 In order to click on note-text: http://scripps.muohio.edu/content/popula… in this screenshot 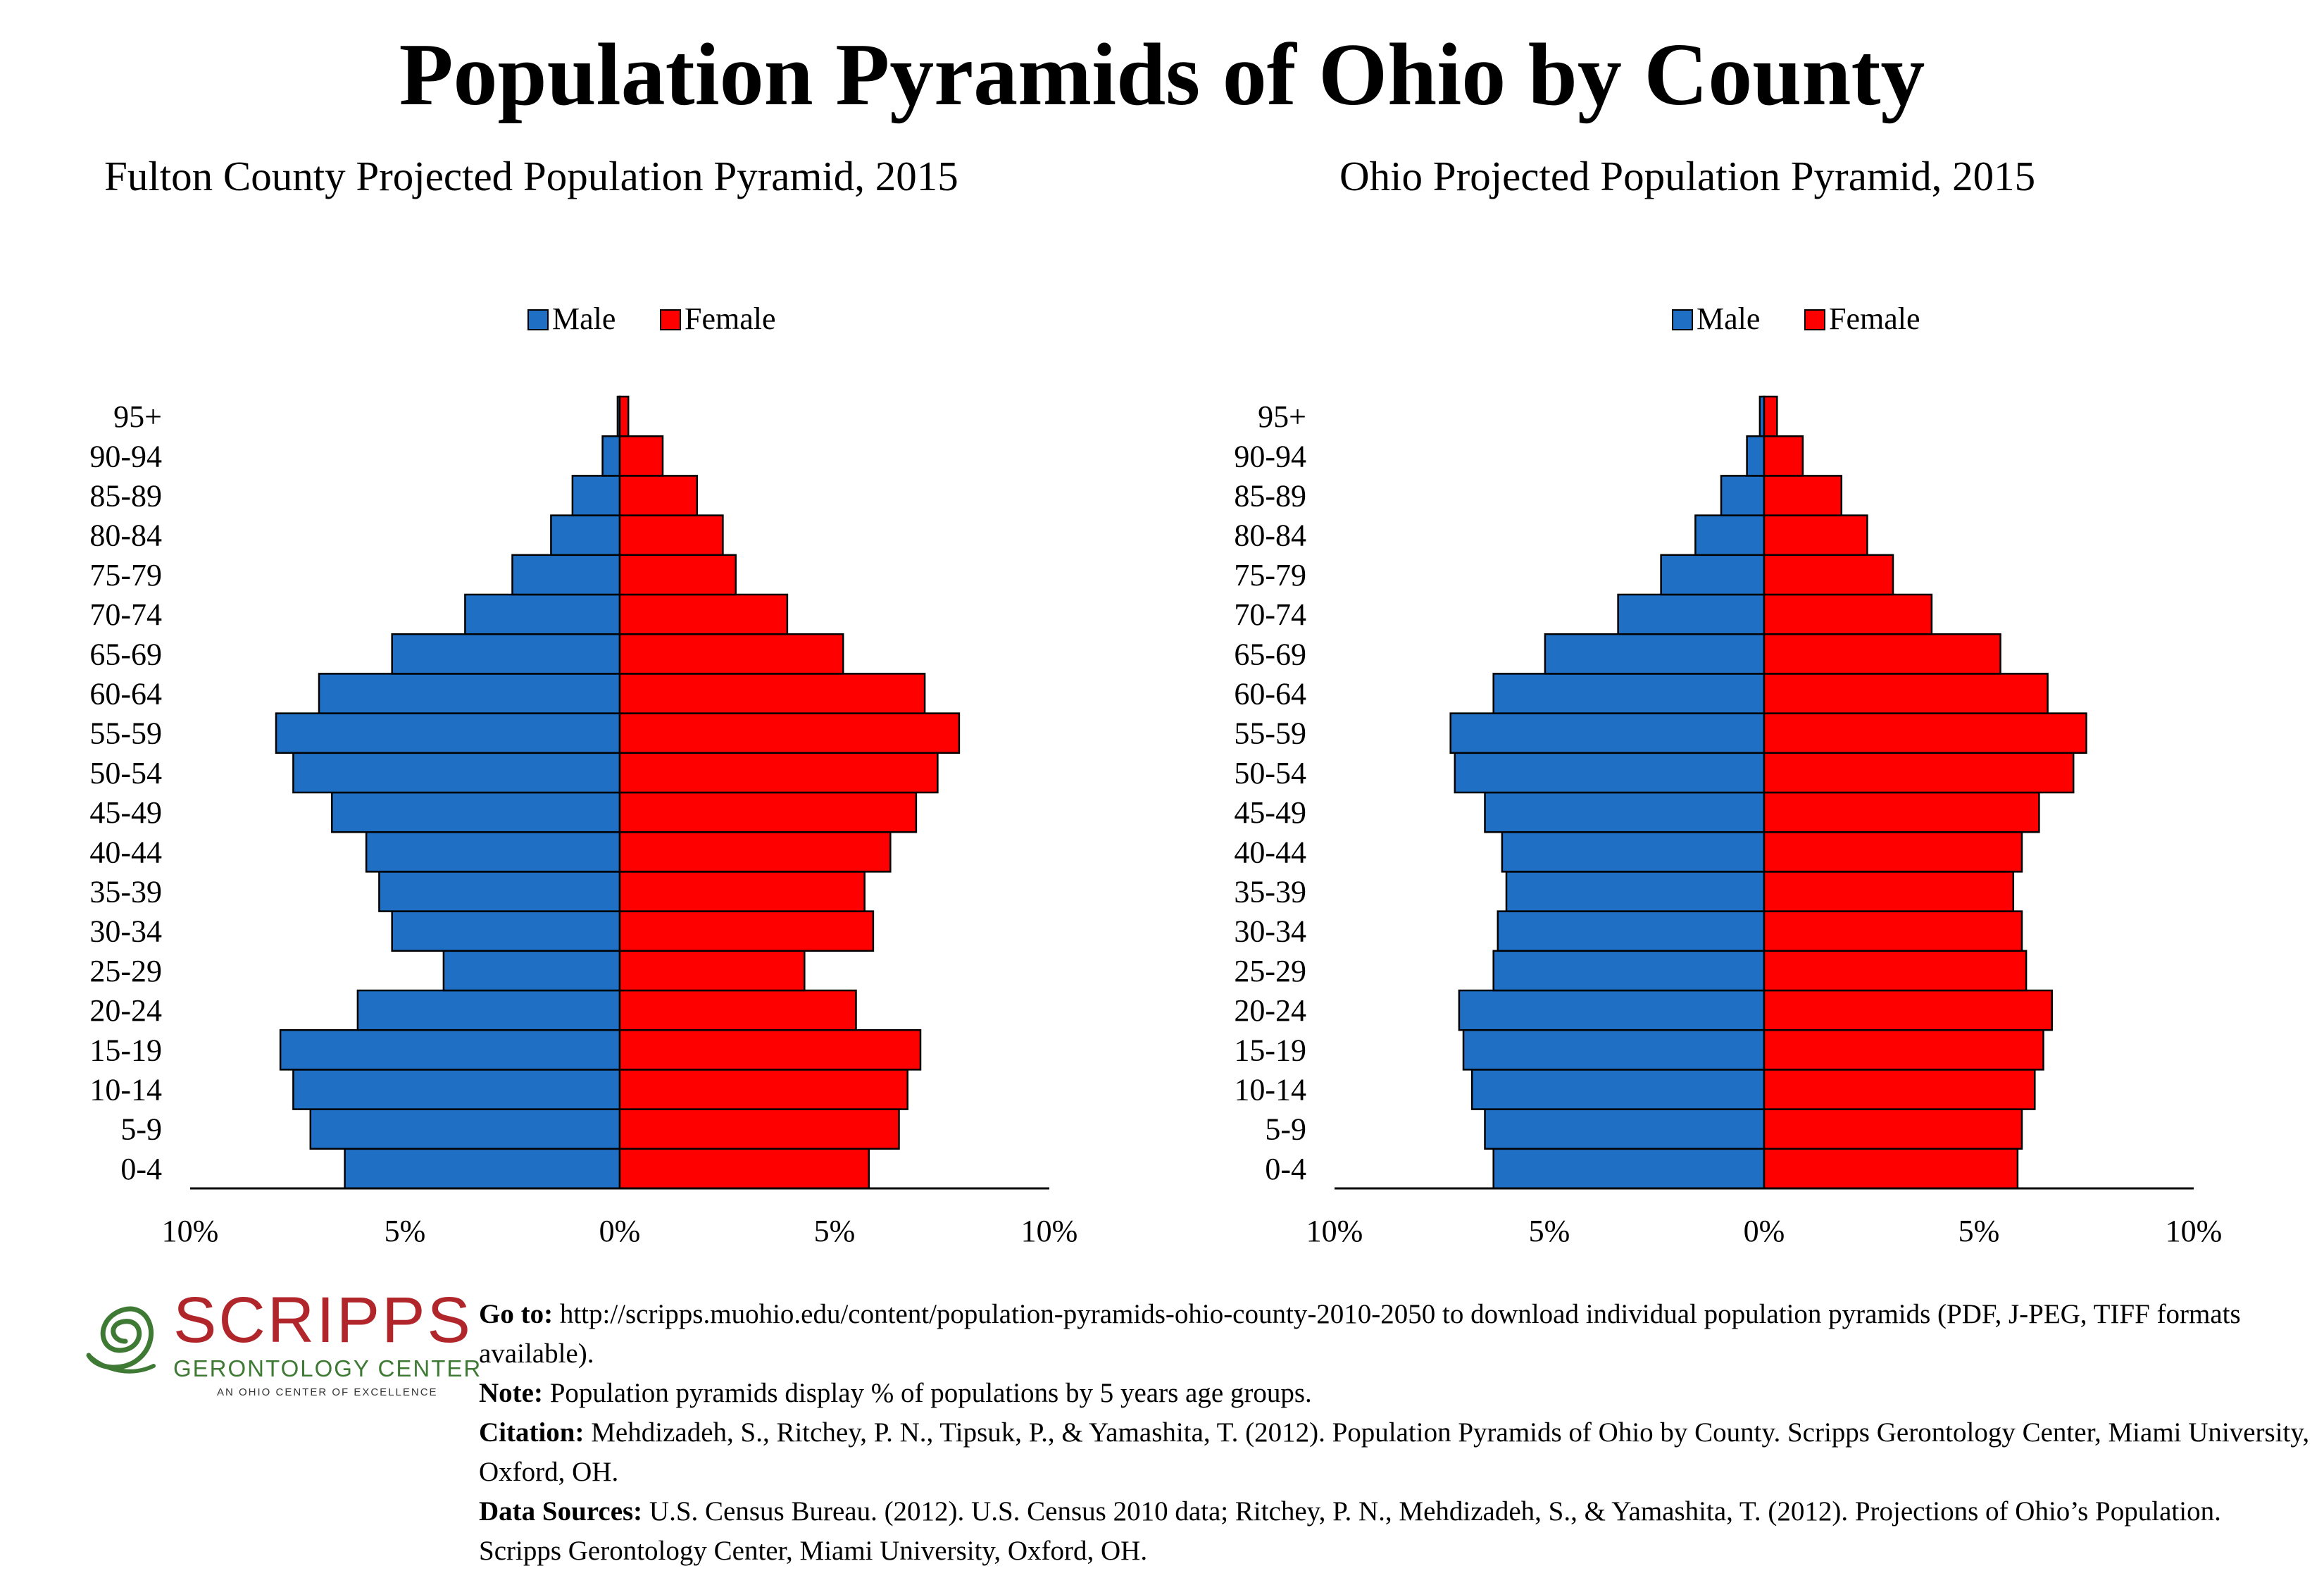, I will do `click(1360, 1334)`.